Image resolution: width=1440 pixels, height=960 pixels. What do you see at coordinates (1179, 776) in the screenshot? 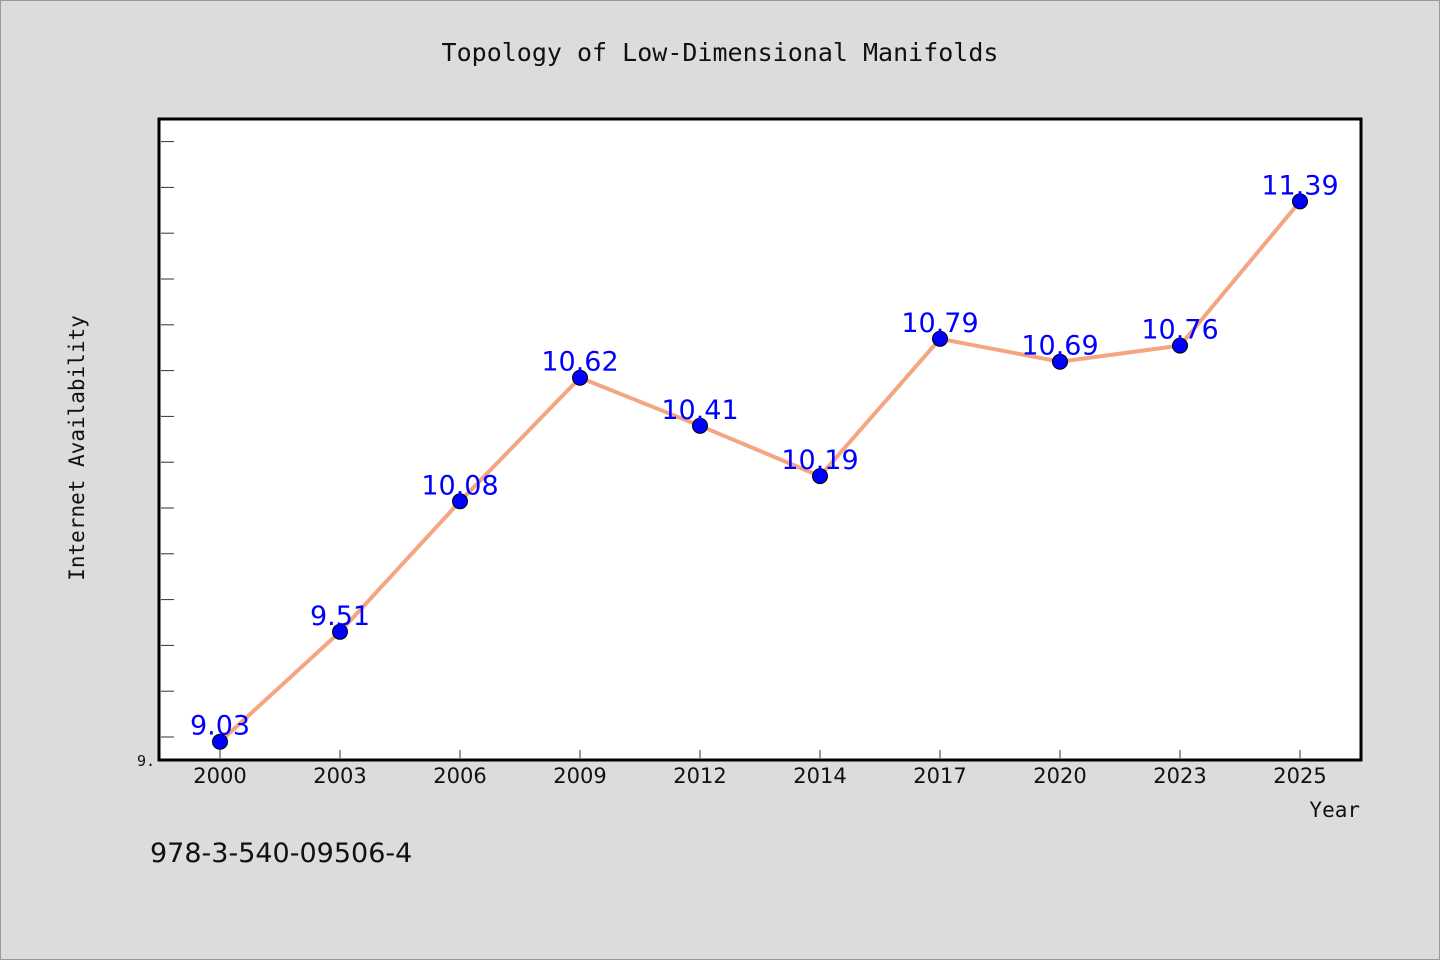
I see `x-tick-label: 2023` at bounding box center [1179, 776].